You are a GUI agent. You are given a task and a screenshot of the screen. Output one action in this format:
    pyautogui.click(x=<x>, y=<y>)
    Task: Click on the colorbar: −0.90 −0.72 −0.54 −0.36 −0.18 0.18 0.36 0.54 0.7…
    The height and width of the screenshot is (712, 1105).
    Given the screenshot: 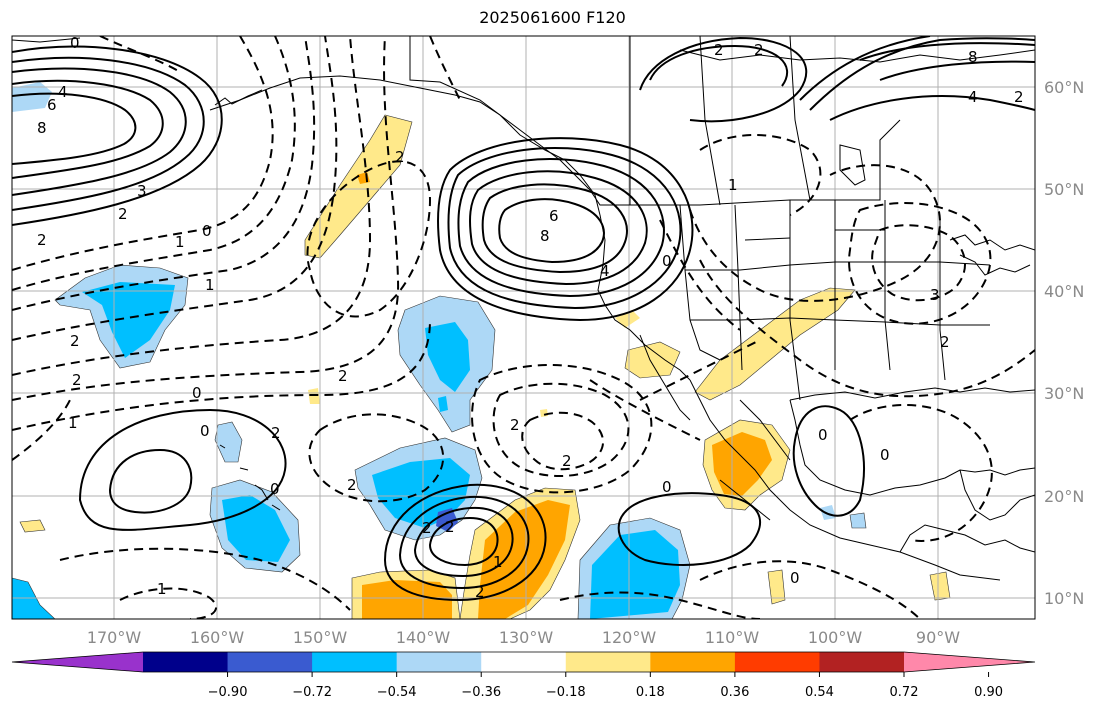 What is the action you would take?
    pyautogui.click(x=523, y=675)
    